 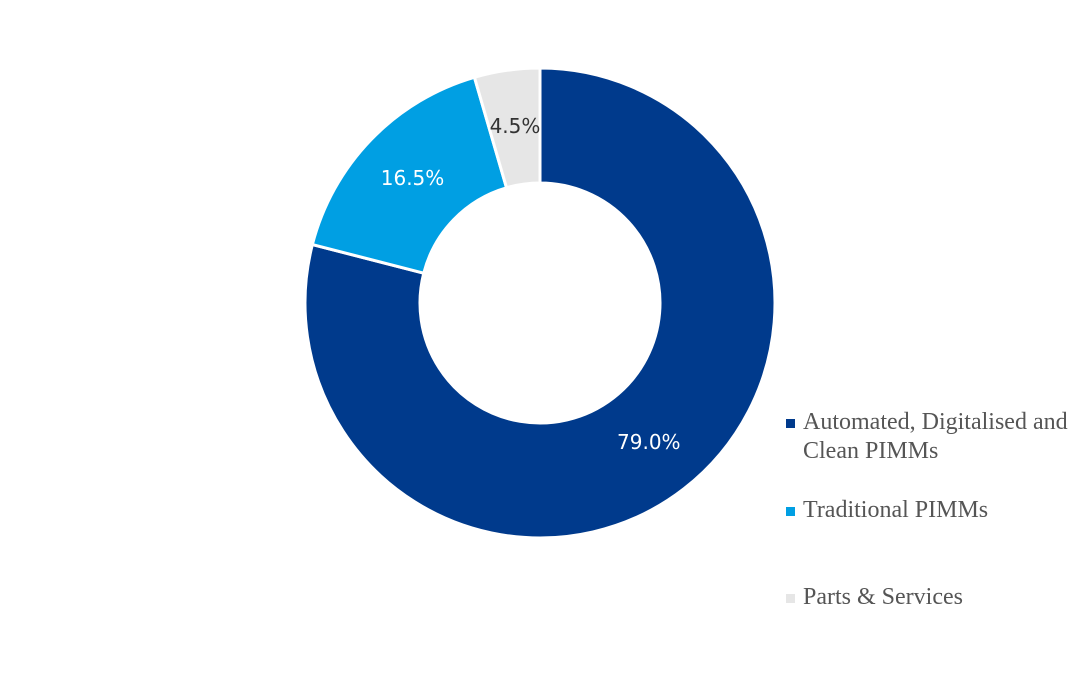 I want to click on legend-item: Traditional PIMMs, so click(x=929, y=510).